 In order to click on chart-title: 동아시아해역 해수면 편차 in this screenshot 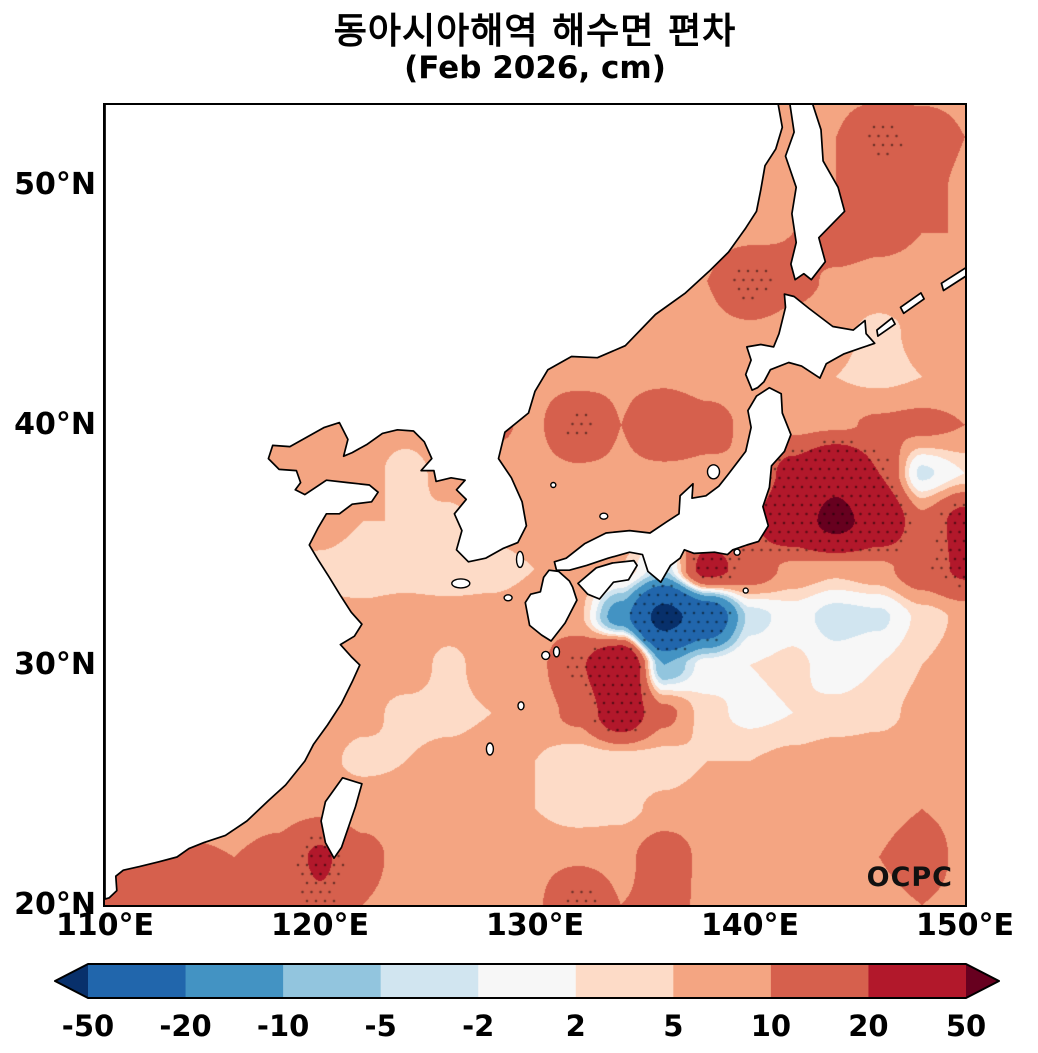, I will do `click(535, 31)`.